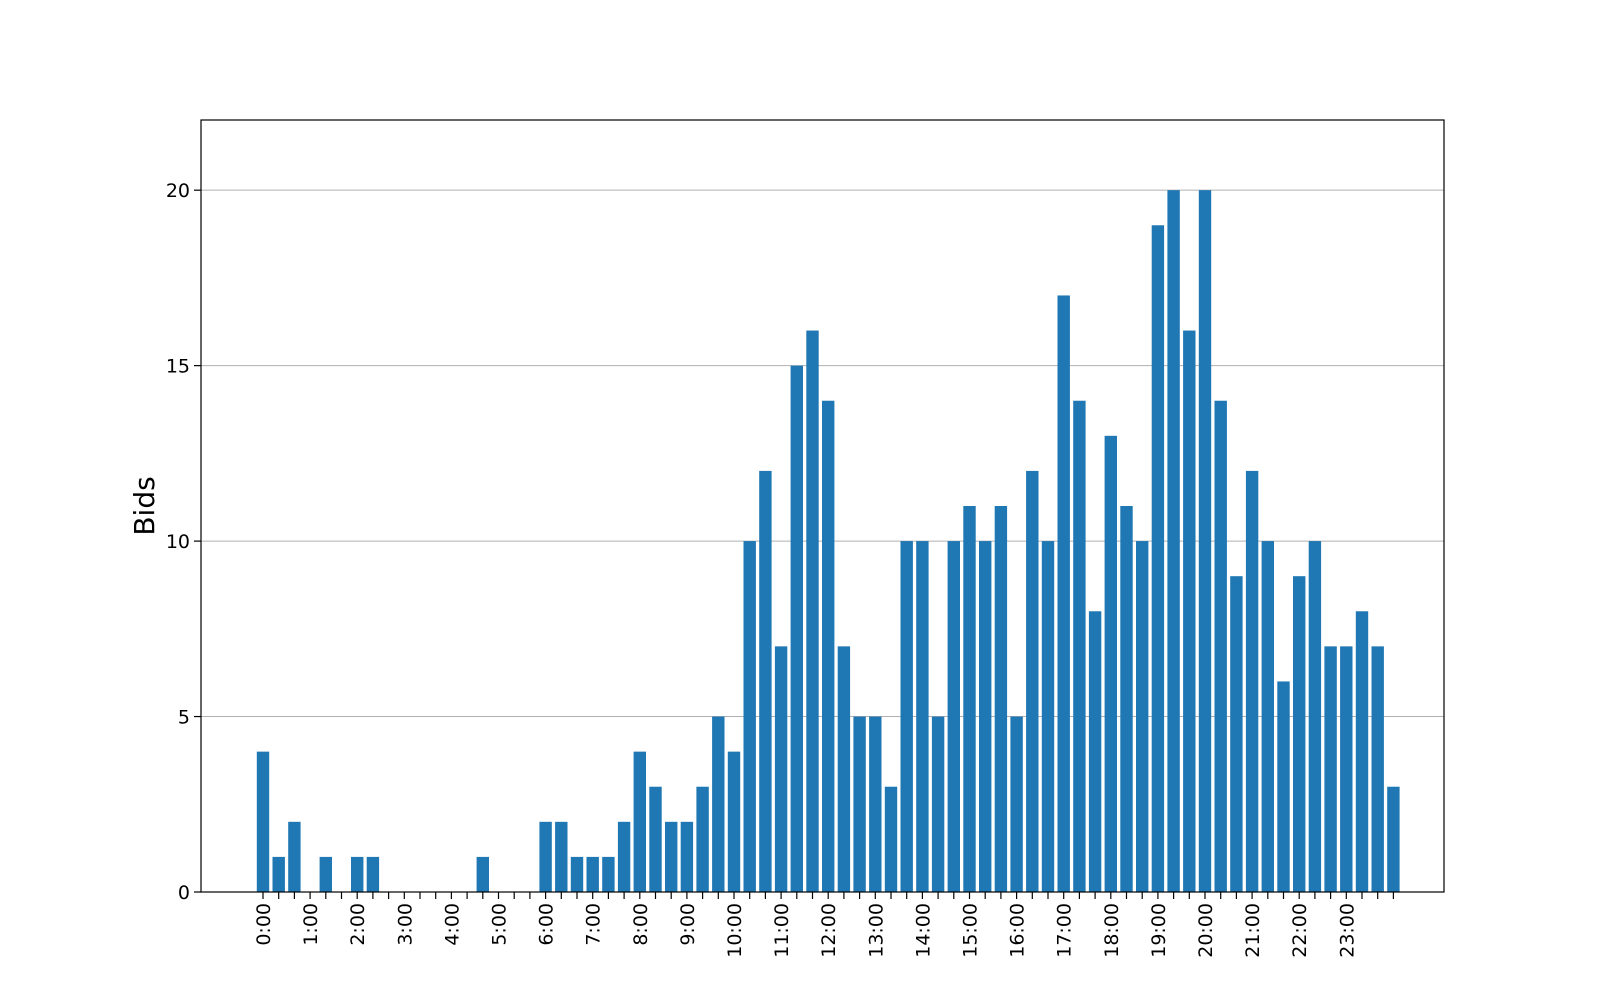  What do you see at coordinates (594, 924) in the screenshot?
I see `x-tick-label: 7:00` at bounding box center [594, 924].